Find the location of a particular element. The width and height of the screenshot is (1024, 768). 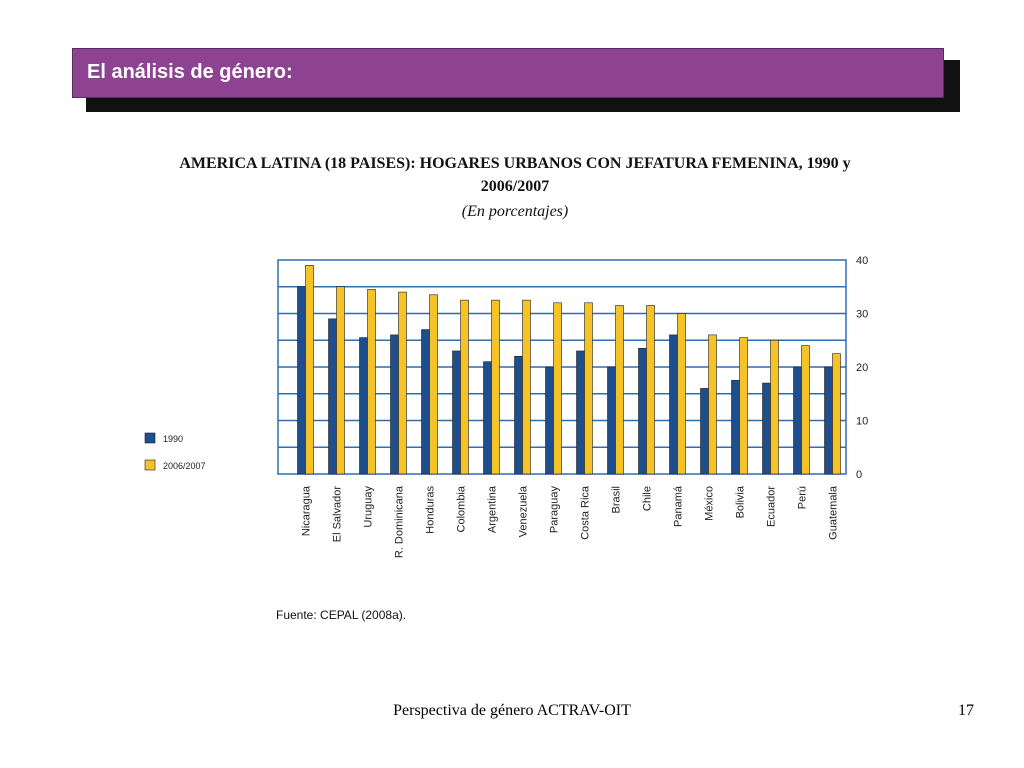

y-tick-label: 30 is located at coordinates (862, 315).